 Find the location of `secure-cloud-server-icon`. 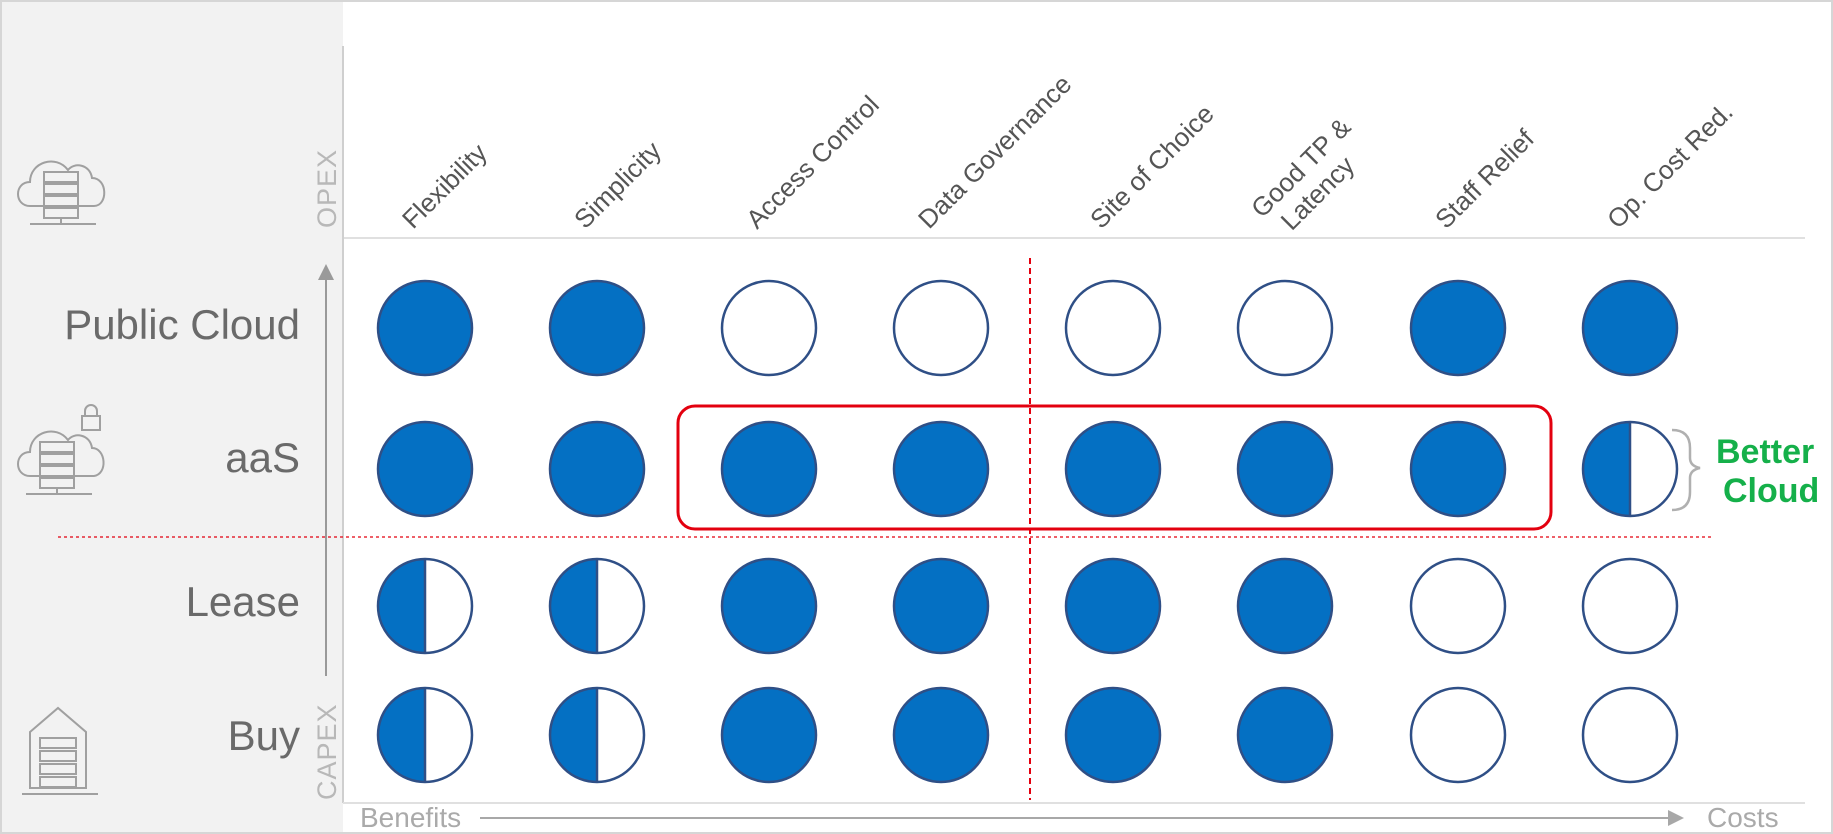

secure-cloud-server-icon is located at coordinates (61, 449).